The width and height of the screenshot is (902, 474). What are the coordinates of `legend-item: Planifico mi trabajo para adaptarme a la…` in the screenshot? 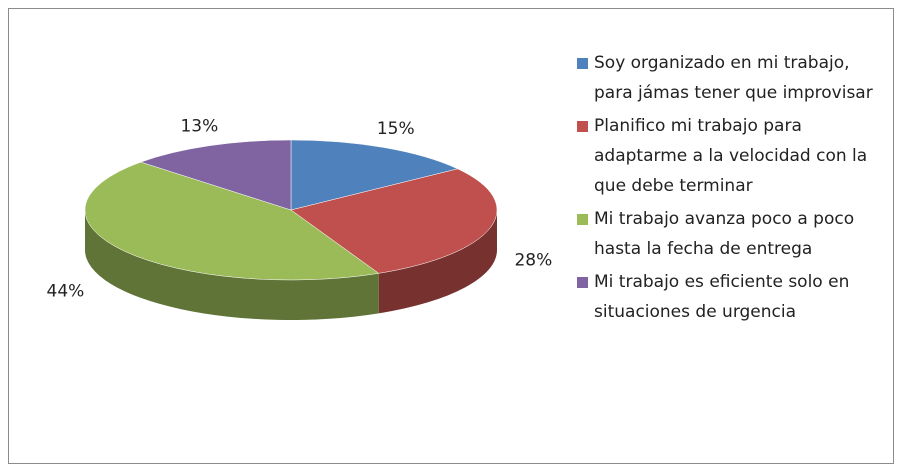 It's located at (731, 156).